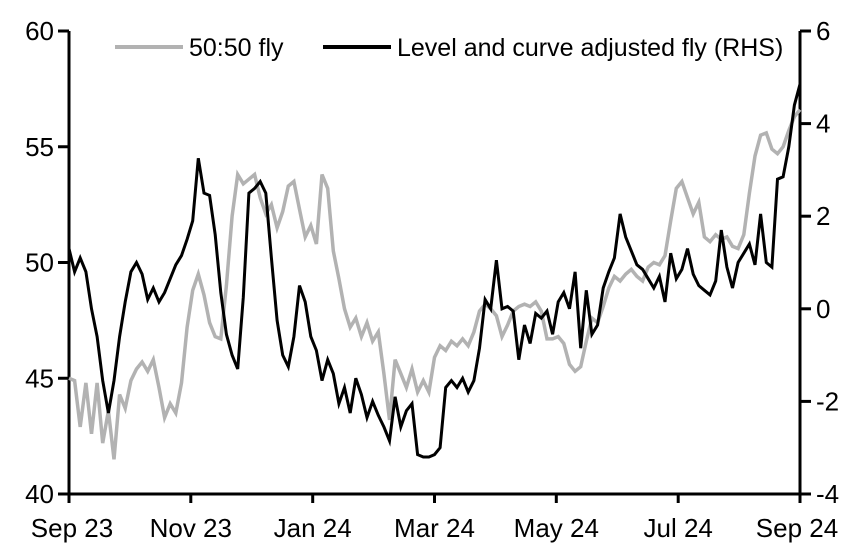  What do you see at coordinates (590, 48) in the screenshot?
I see `legend-label-adjusted-fly: Level and curve adjusted fly (RHS)` at bounding box center [590, 48].